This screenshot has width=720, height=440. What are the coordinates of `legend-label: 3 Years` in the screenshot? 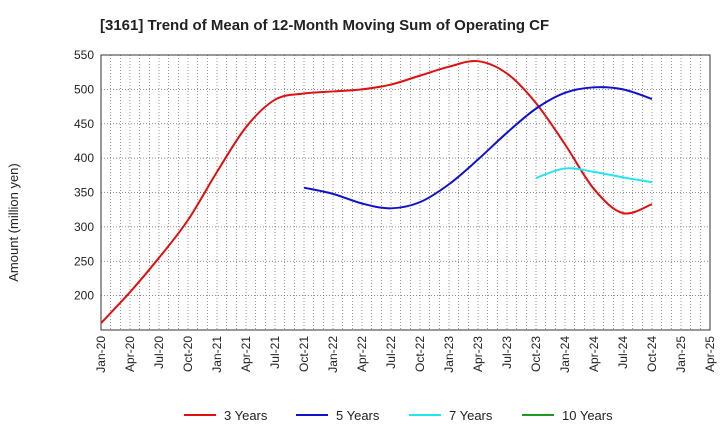 It's located at (246, 415).